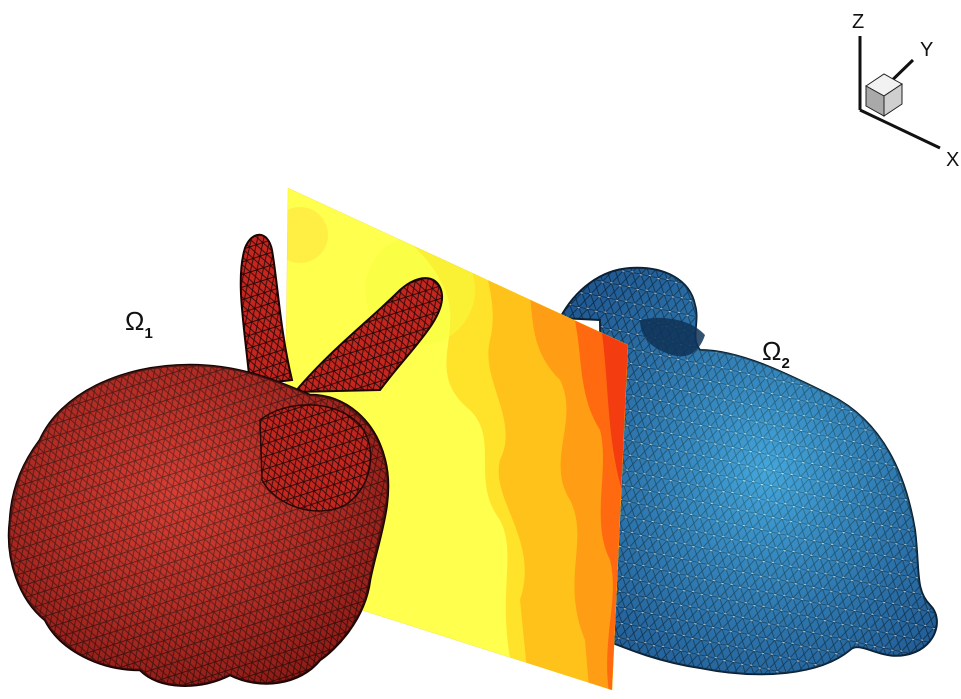 Image resolution: width=961 pixels, height=699 pixels. What do you see at coordinates (900, 129) in the screenshot?
I see `x-axis-line` at bounding box center [900, 129].